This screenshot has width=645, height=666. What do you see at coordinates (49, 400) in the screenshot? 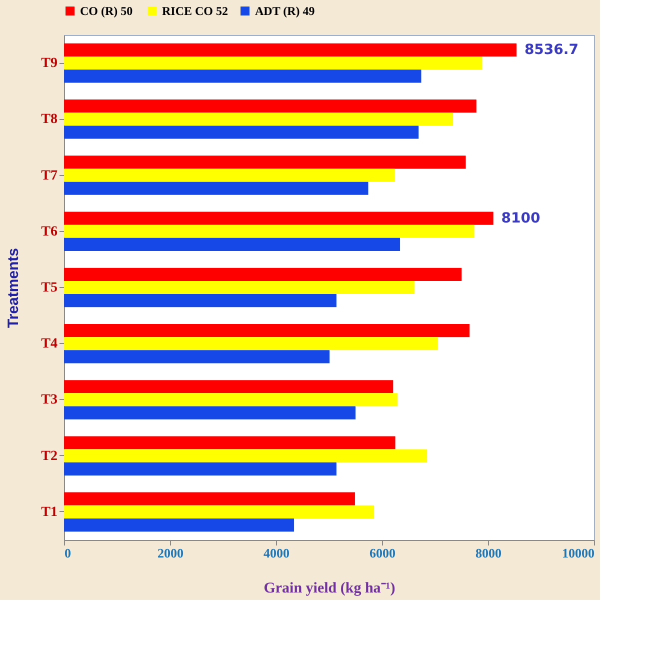
I see `y-tick-label: T3` at bounding box center [49, 400].